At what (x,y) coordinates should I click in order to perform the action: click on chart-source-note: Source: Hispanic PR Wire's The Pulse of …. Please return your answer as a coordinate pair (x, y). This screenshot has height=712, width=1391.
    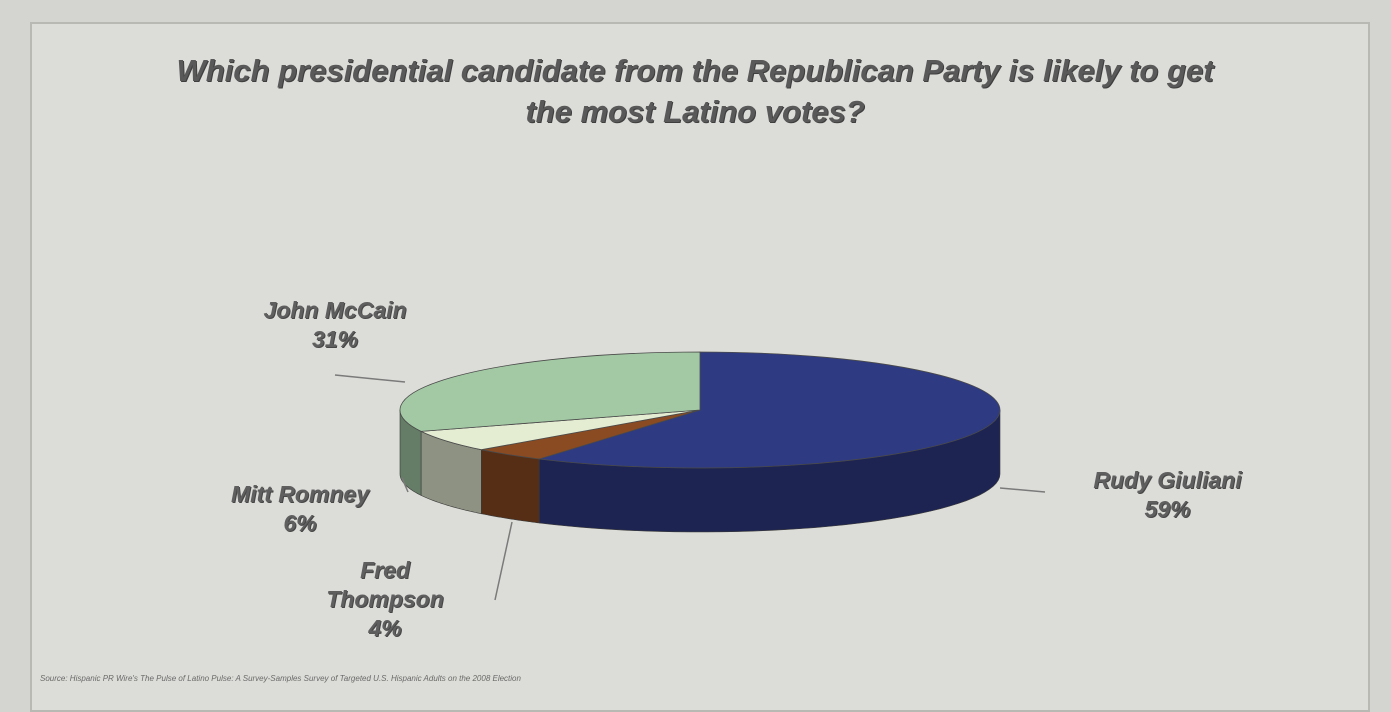
    Looking at the image, I should click on (280, 678).